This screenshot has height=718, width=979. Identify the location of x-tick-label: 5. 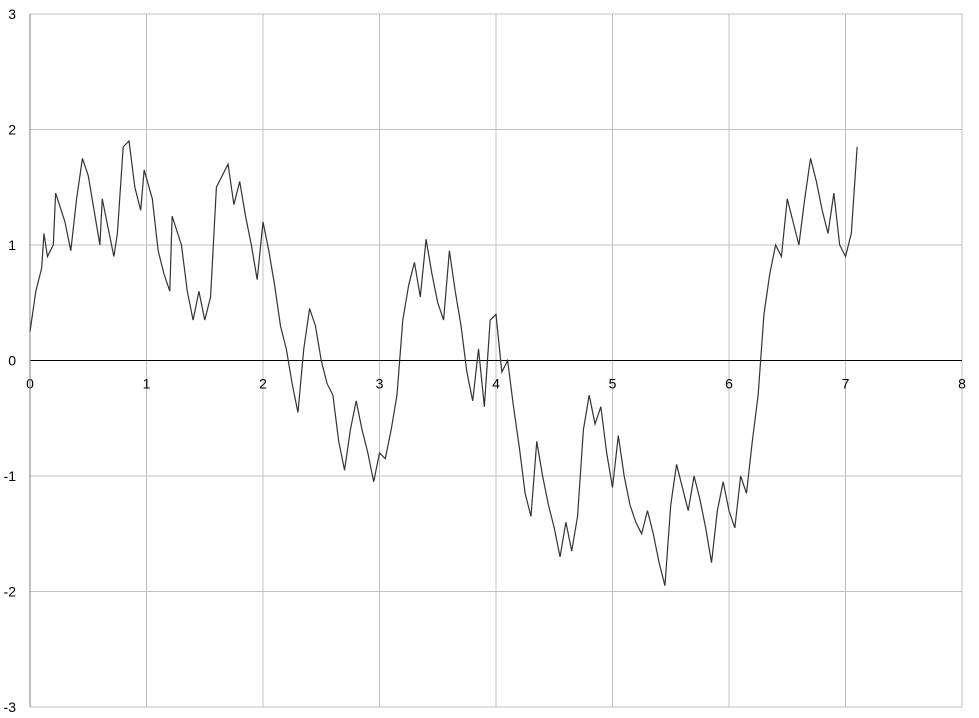
(613, 384).